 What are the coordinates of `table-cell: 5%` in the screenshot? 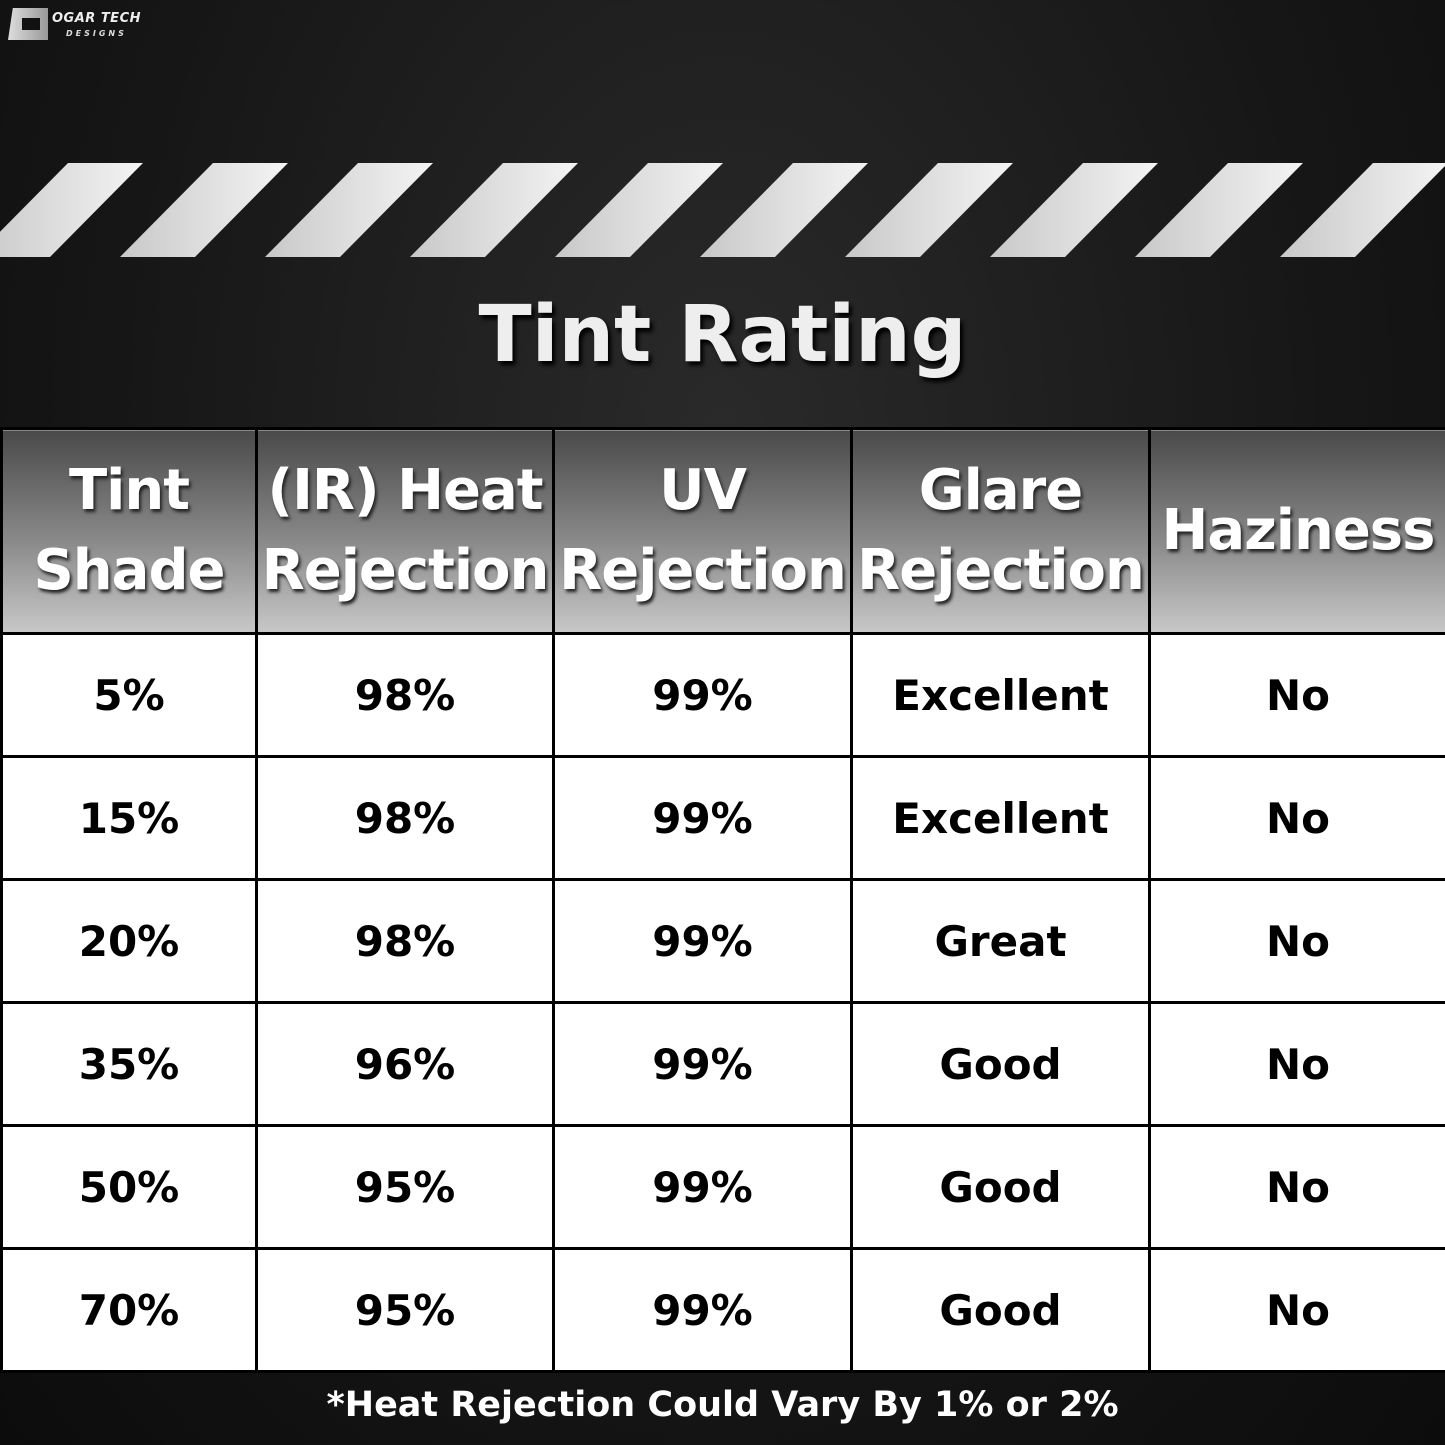 It's located at (129, 695).